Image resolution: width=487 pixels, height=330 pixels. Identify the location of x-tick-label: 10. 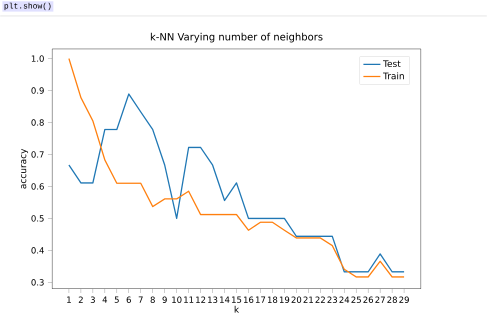
(177, 300).